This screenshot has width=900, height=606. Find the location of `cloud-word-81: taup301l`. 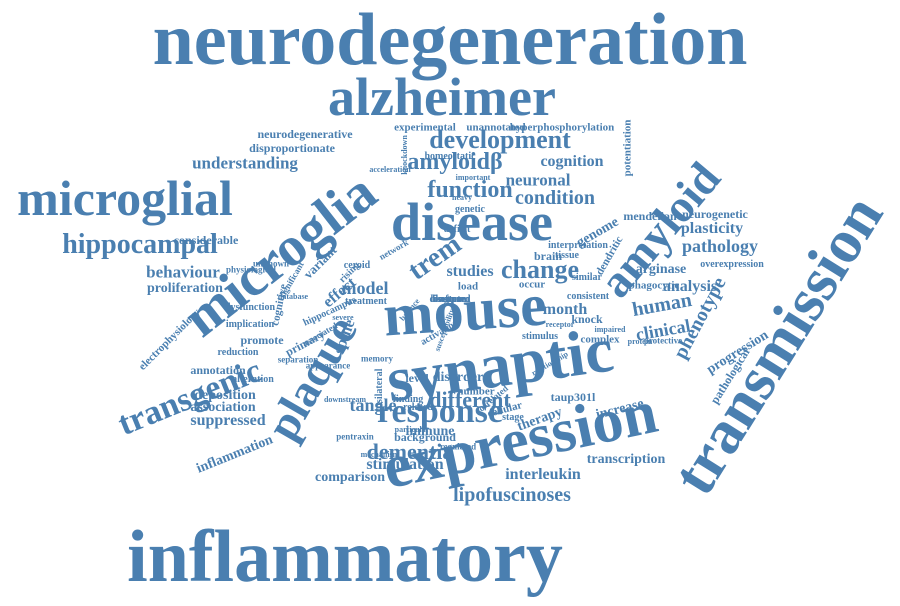

cloud-word-81: taup301l is located at coordinates (573, 397).